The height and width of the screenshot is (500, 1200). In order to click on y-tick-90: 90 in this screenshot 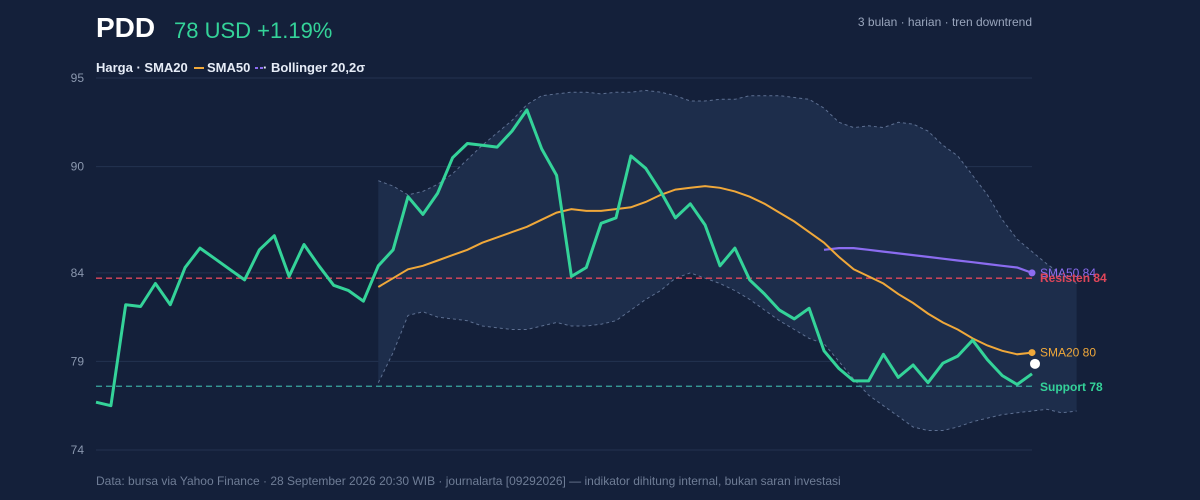, I will do `click(78, 167)`.